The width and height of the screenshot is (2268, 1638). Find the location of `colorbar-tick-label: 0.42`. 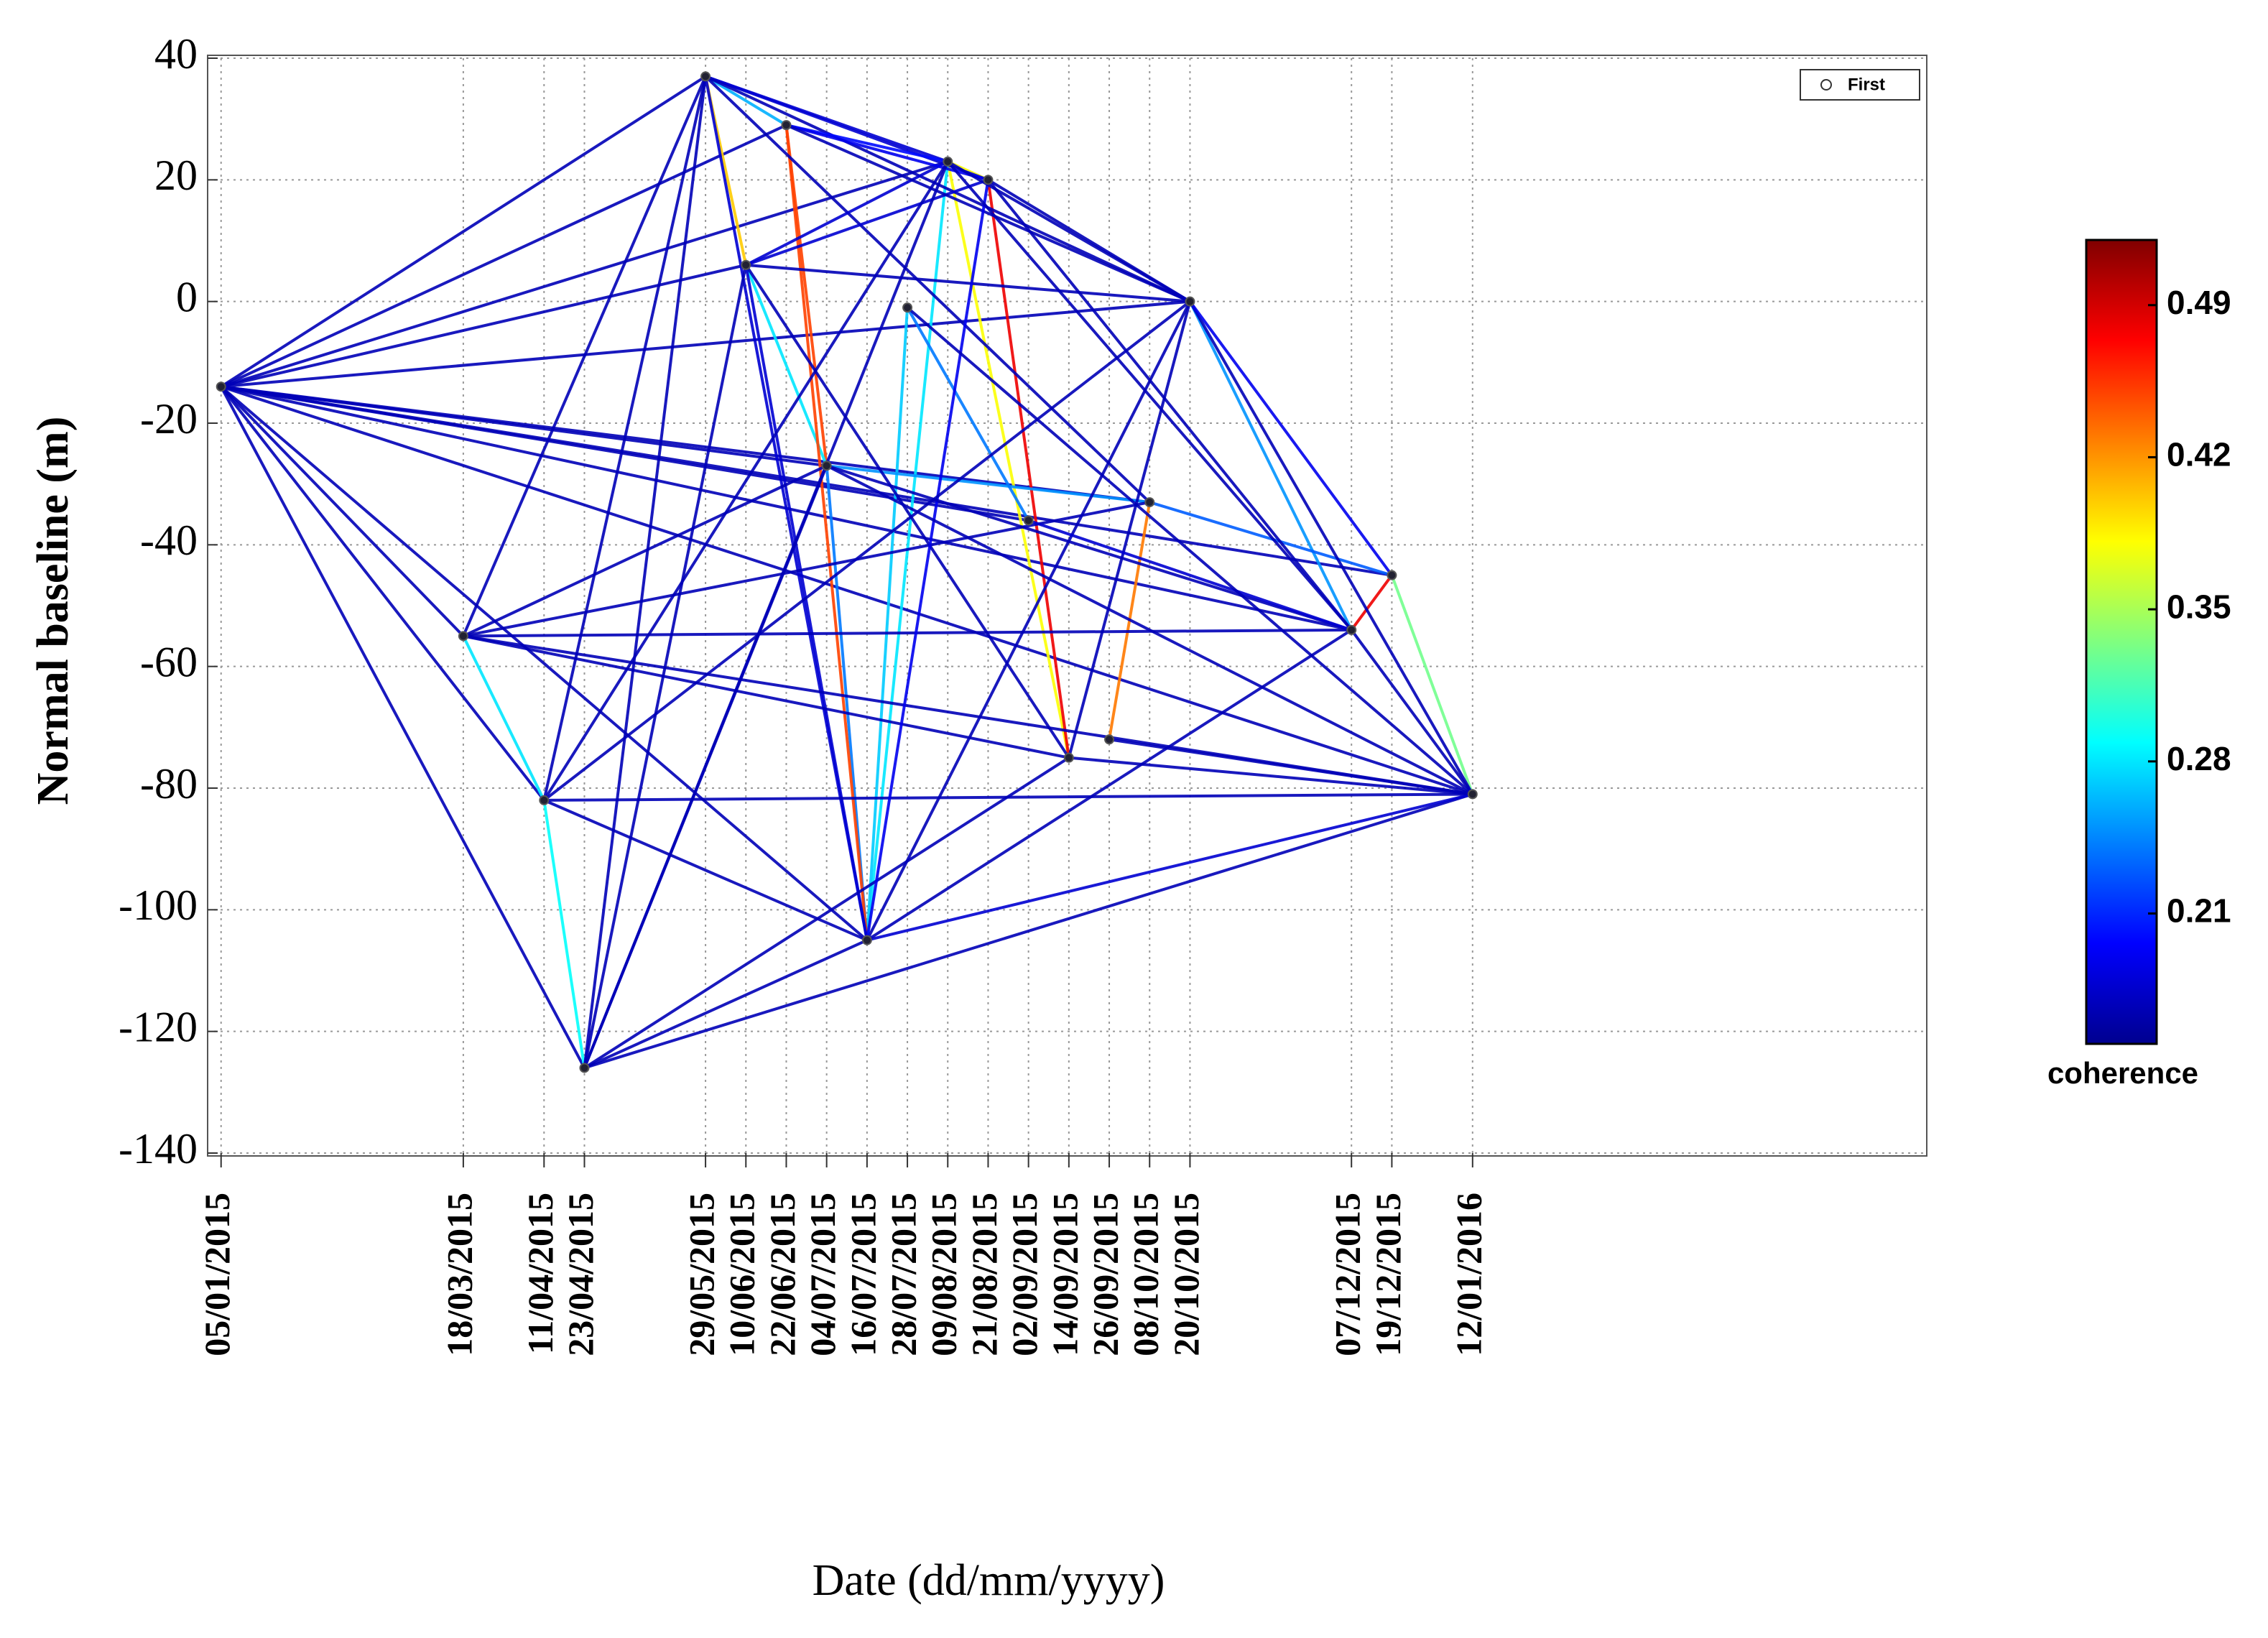

colorbar-tick-label: 0.42 is located at coordinates (2199, 454).